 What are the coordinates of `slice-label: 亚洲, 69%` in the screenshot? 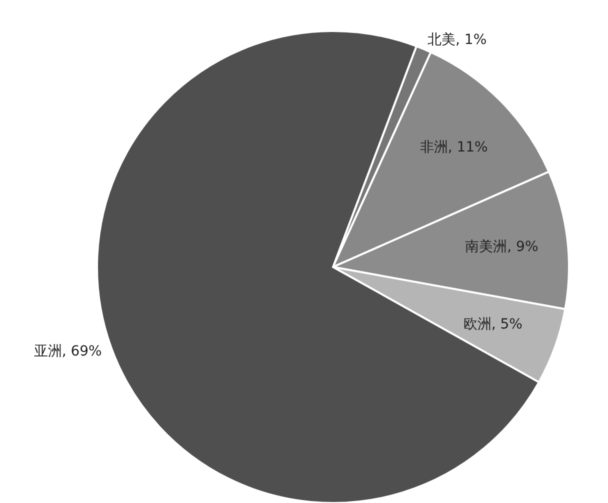 It's located at (68, 351).